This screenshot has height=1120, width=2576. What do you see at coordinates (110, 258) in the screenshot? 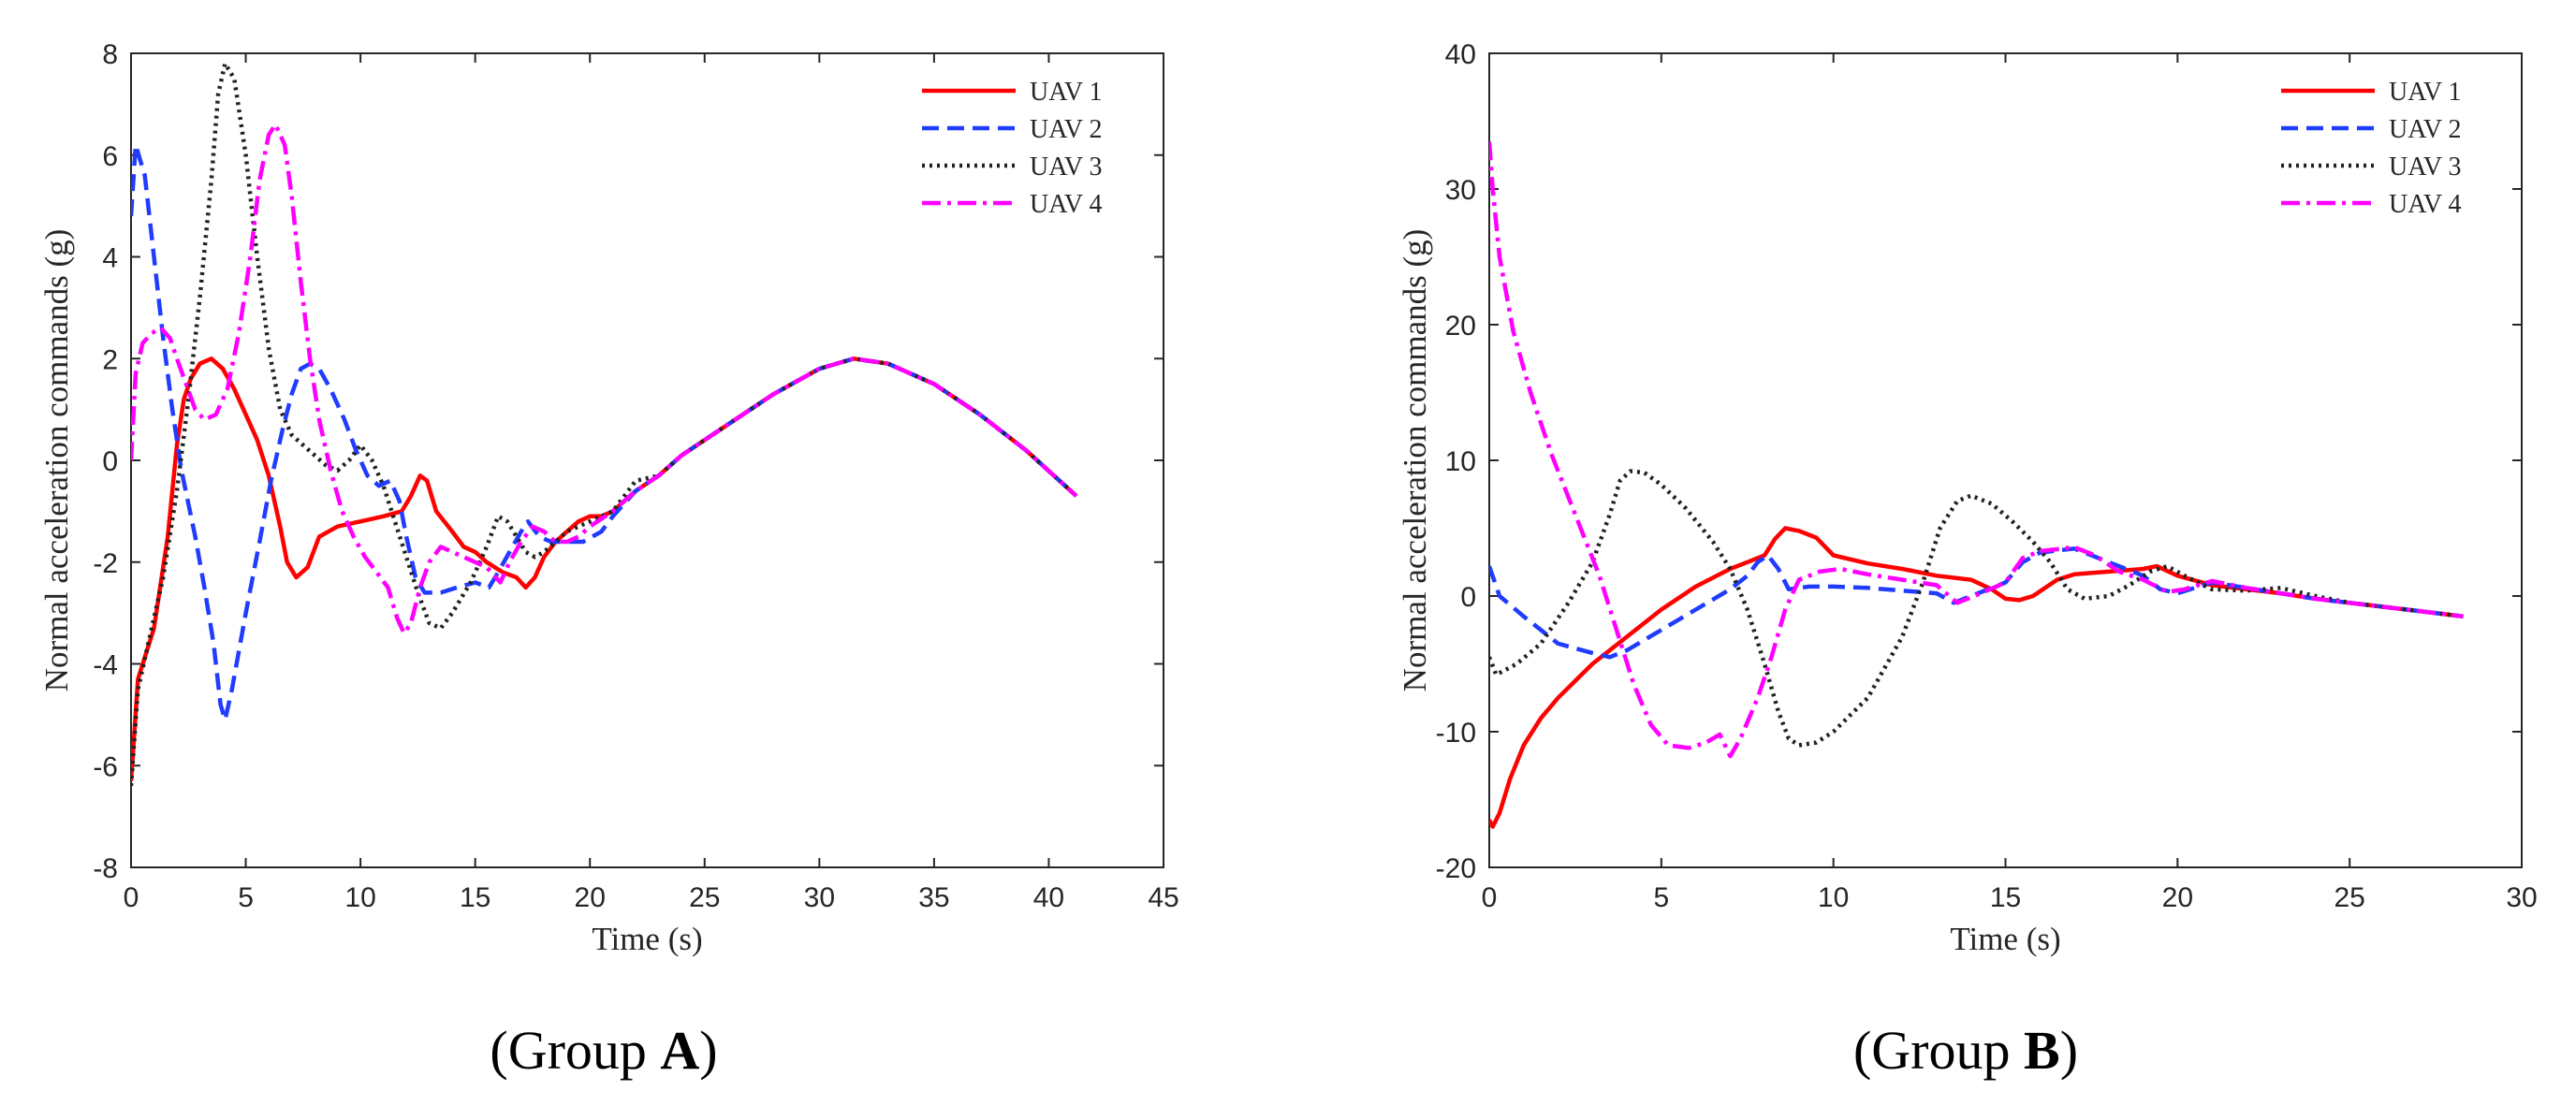
I see `y-tick-label: 4` at bounding box center [110, 258].